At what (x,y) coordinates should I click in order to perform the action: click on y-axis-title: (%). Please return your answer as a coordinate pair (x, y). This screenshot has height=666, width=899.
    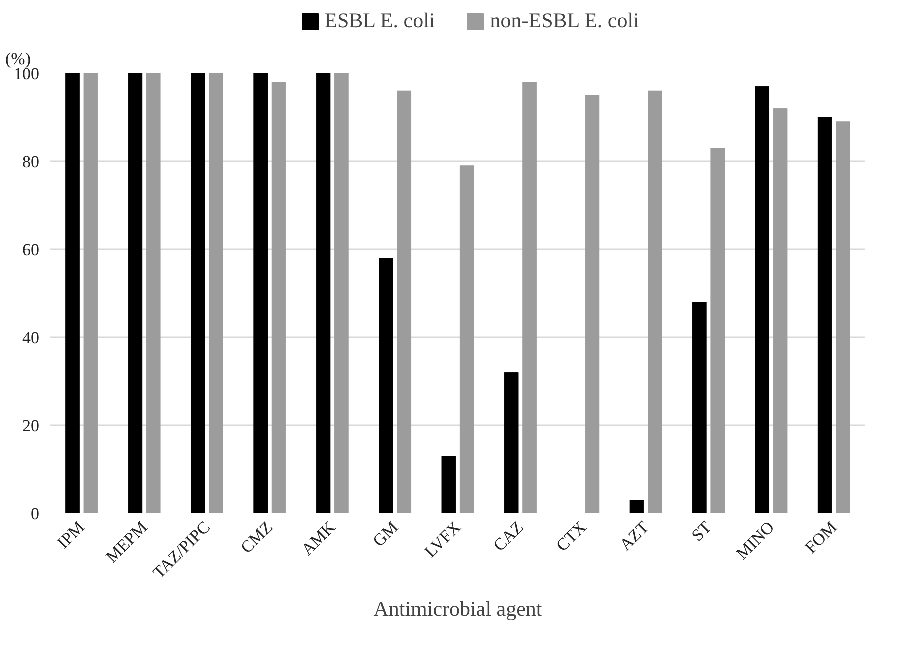
    Looking at the image, I should click on (18, 59).